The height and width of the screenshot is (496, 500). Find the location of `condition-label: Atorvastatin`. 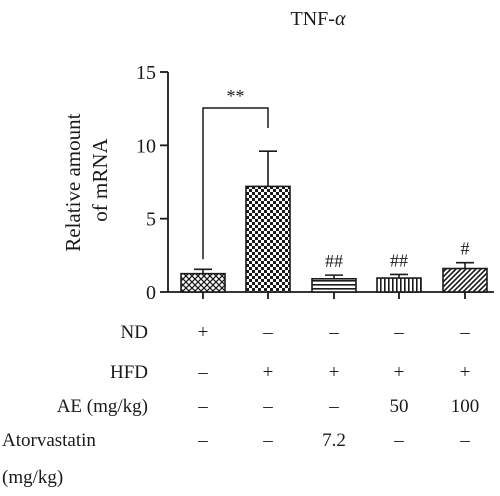

condition-label: Atorvastatin is located at coordinates (49, 440).